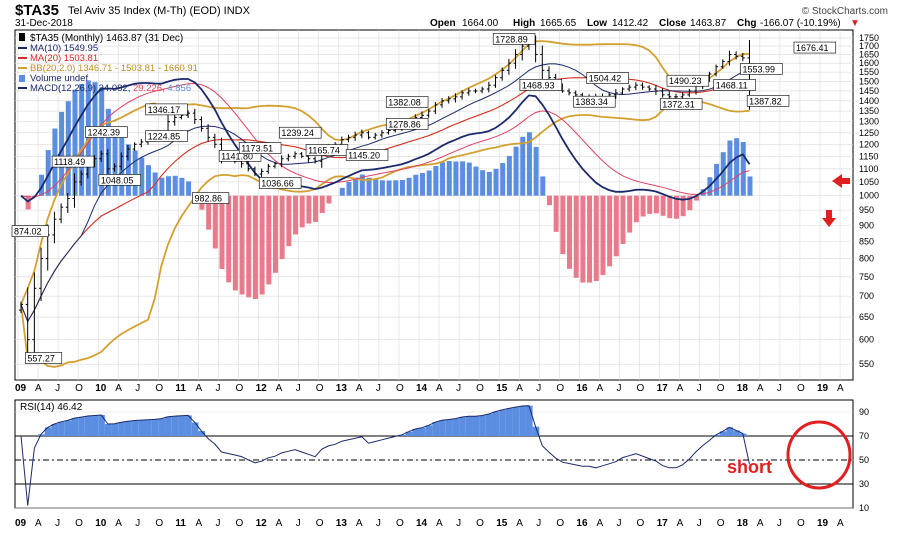  I want to click on annotation-text: 874.02, so click(28, 232).